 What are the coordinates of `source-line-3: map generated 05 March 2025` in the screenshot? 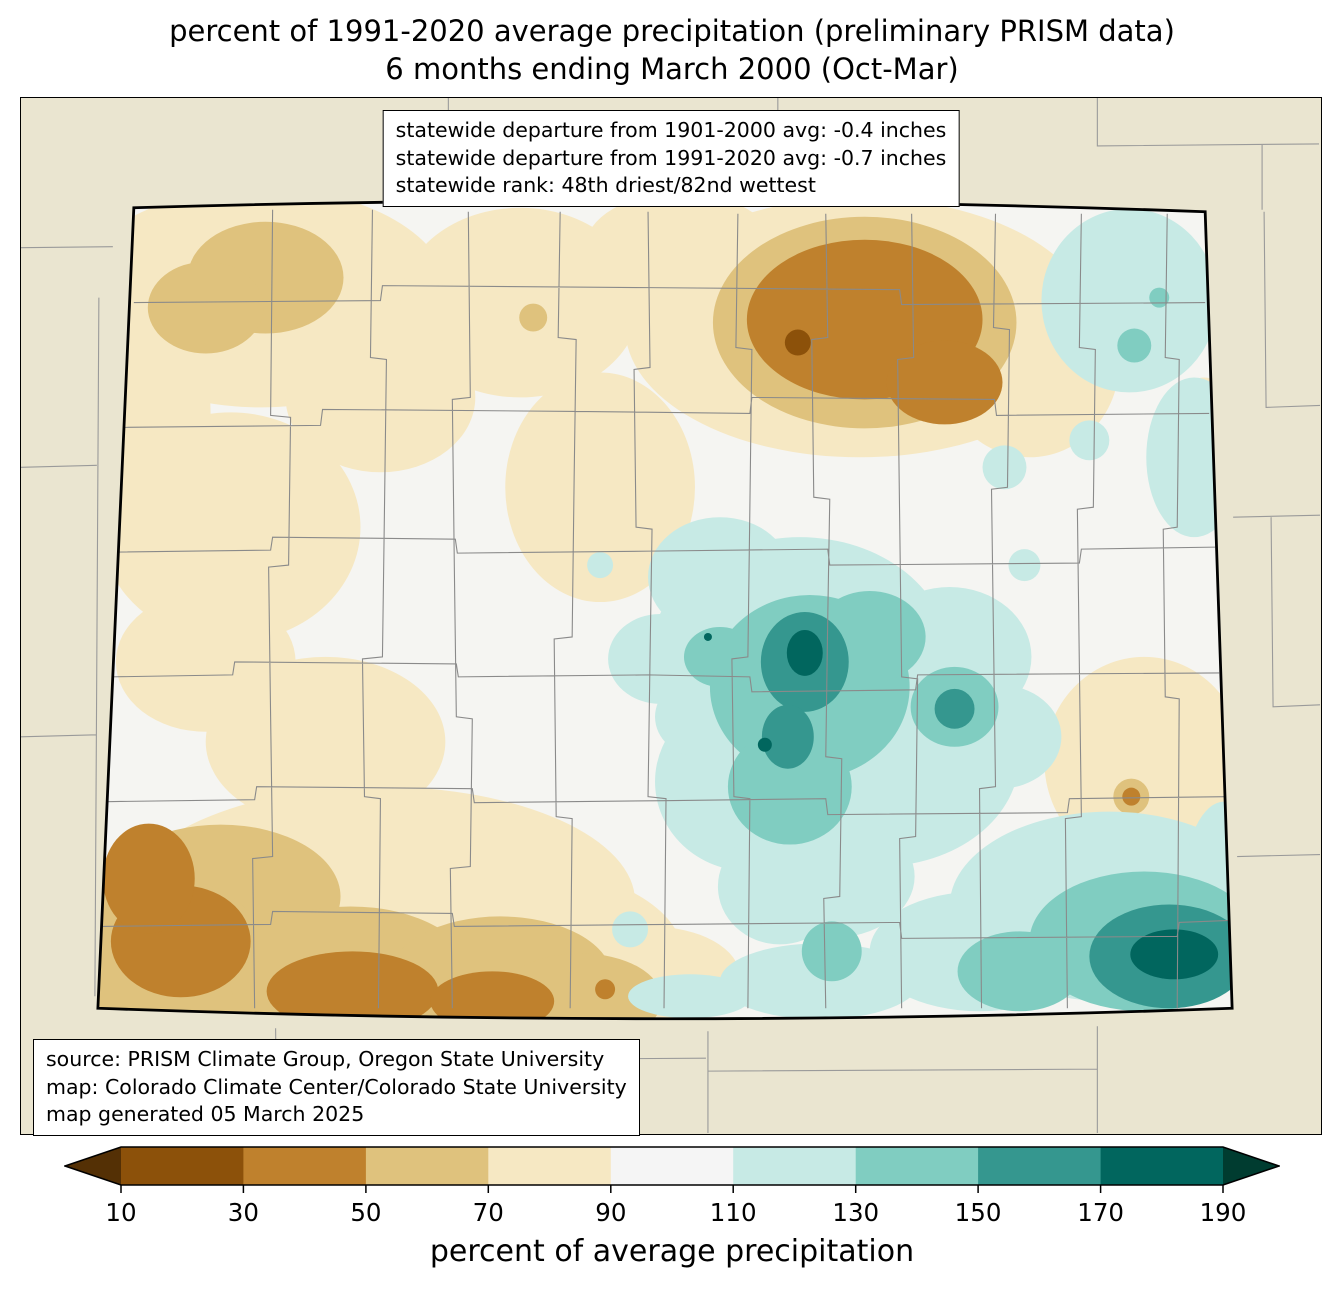 It's located at (205, 1114).